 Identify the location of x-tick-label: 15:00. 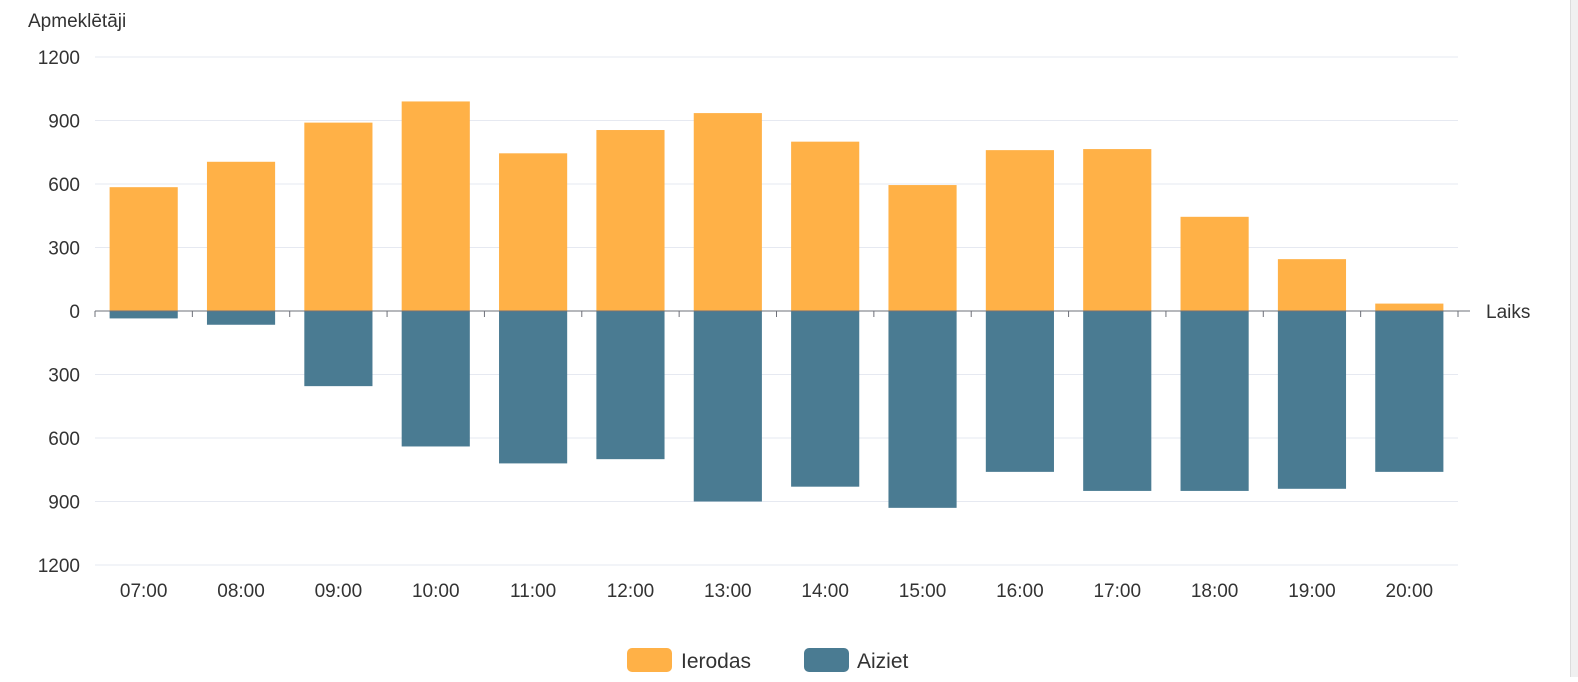
(923, 591).